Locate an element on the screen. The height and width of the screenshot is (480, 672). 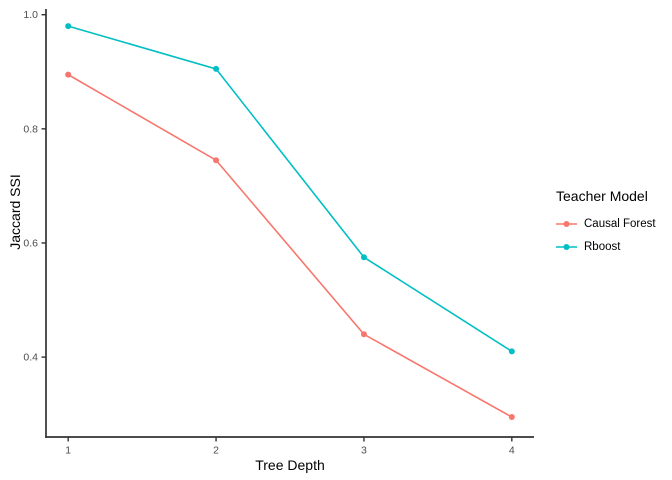
x-tick-label: 1 is located at coordinates (68, 451).